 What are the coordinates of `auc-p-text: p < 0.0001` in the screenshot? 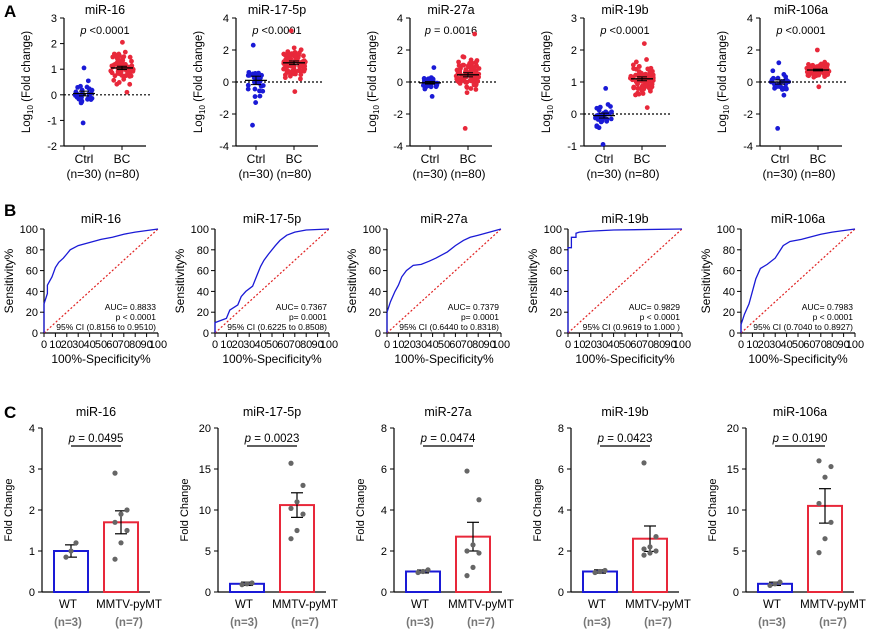 It's located at (833, 317).